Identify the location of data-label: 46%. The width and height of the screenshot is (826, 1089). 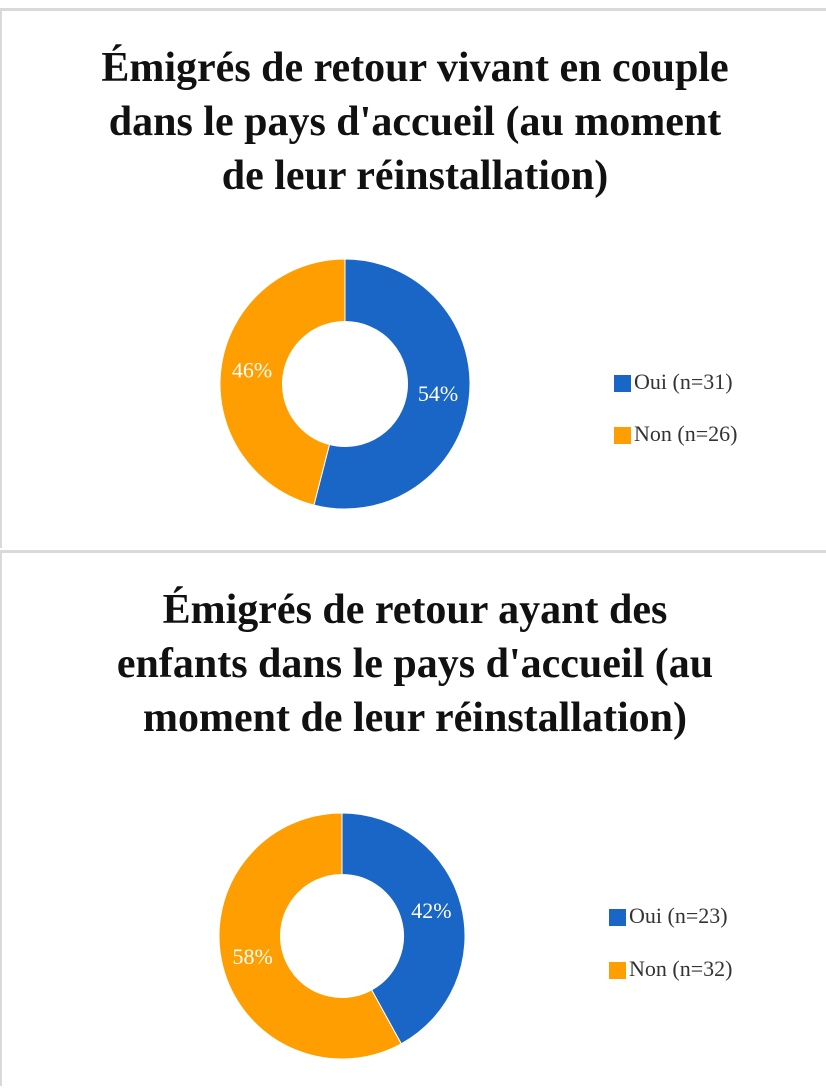
(252, 369).